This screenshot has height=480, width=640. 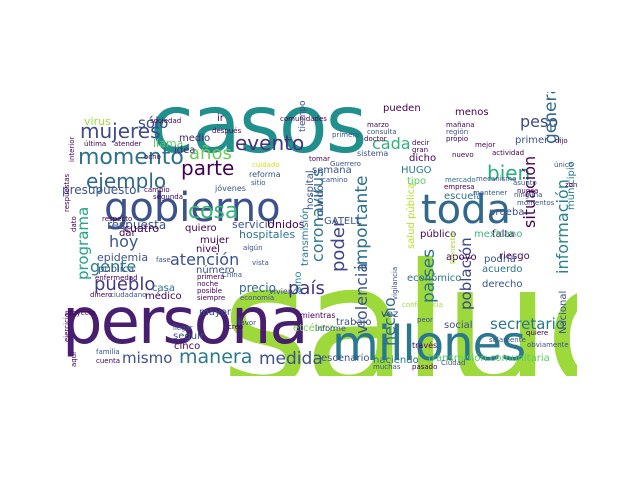 I want to click on cloud-word: cambio, so click(x=157, y=190).